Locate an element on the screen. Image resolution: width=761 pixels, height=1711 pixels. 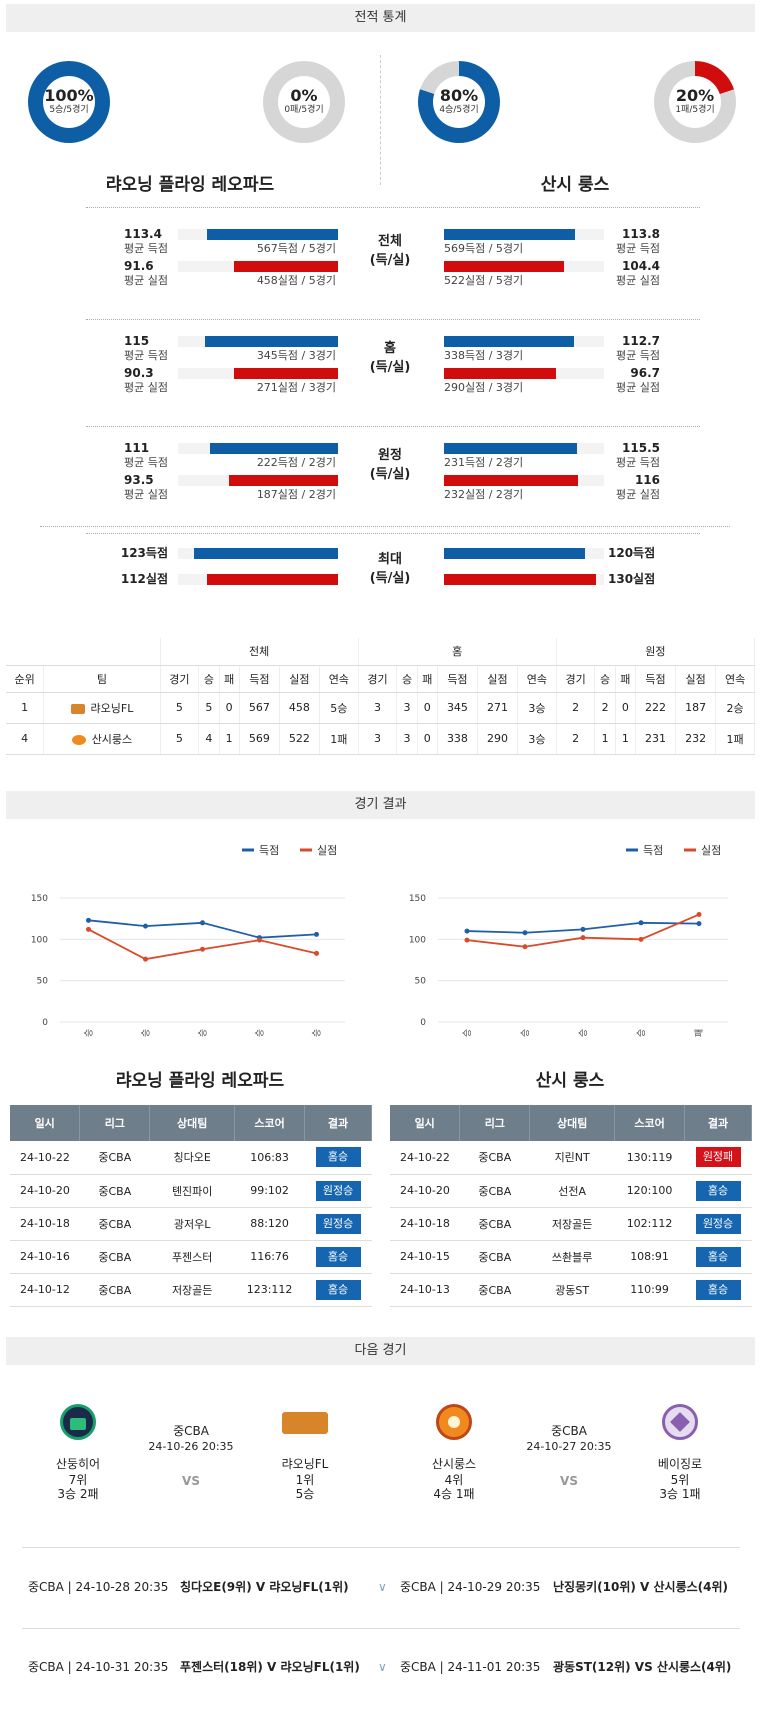
stat-value: 96.7 is located at coordinates (645, 373).